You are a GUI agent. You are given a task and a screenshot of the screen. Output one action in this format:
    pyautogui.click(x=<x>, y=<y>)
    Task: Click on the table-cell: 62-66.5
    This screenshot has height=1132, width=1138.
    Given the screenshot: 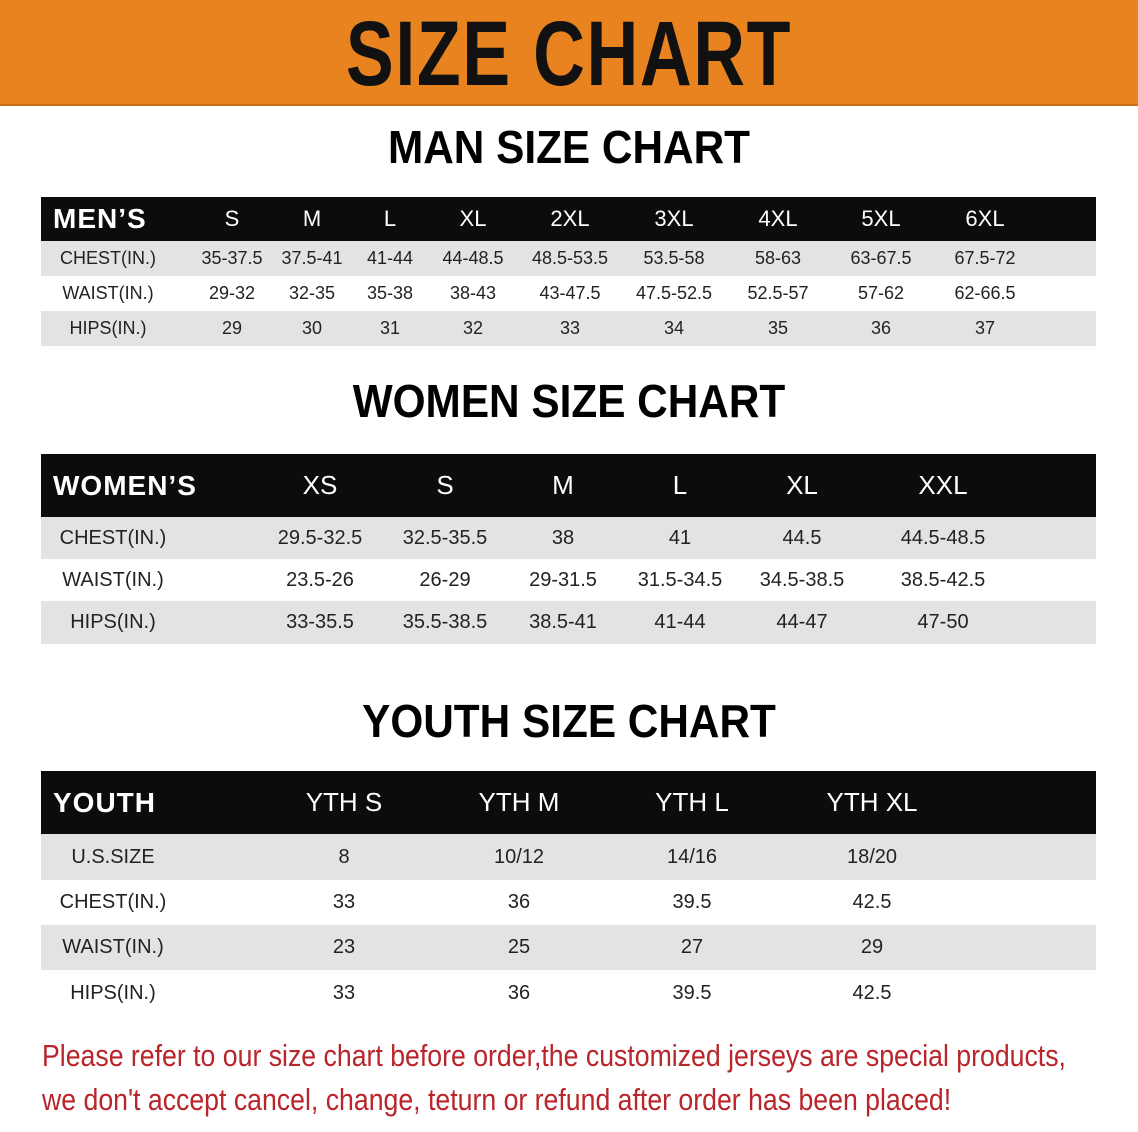 What is the action you would take?
    pyautogui.click(x=985, y=293)
    